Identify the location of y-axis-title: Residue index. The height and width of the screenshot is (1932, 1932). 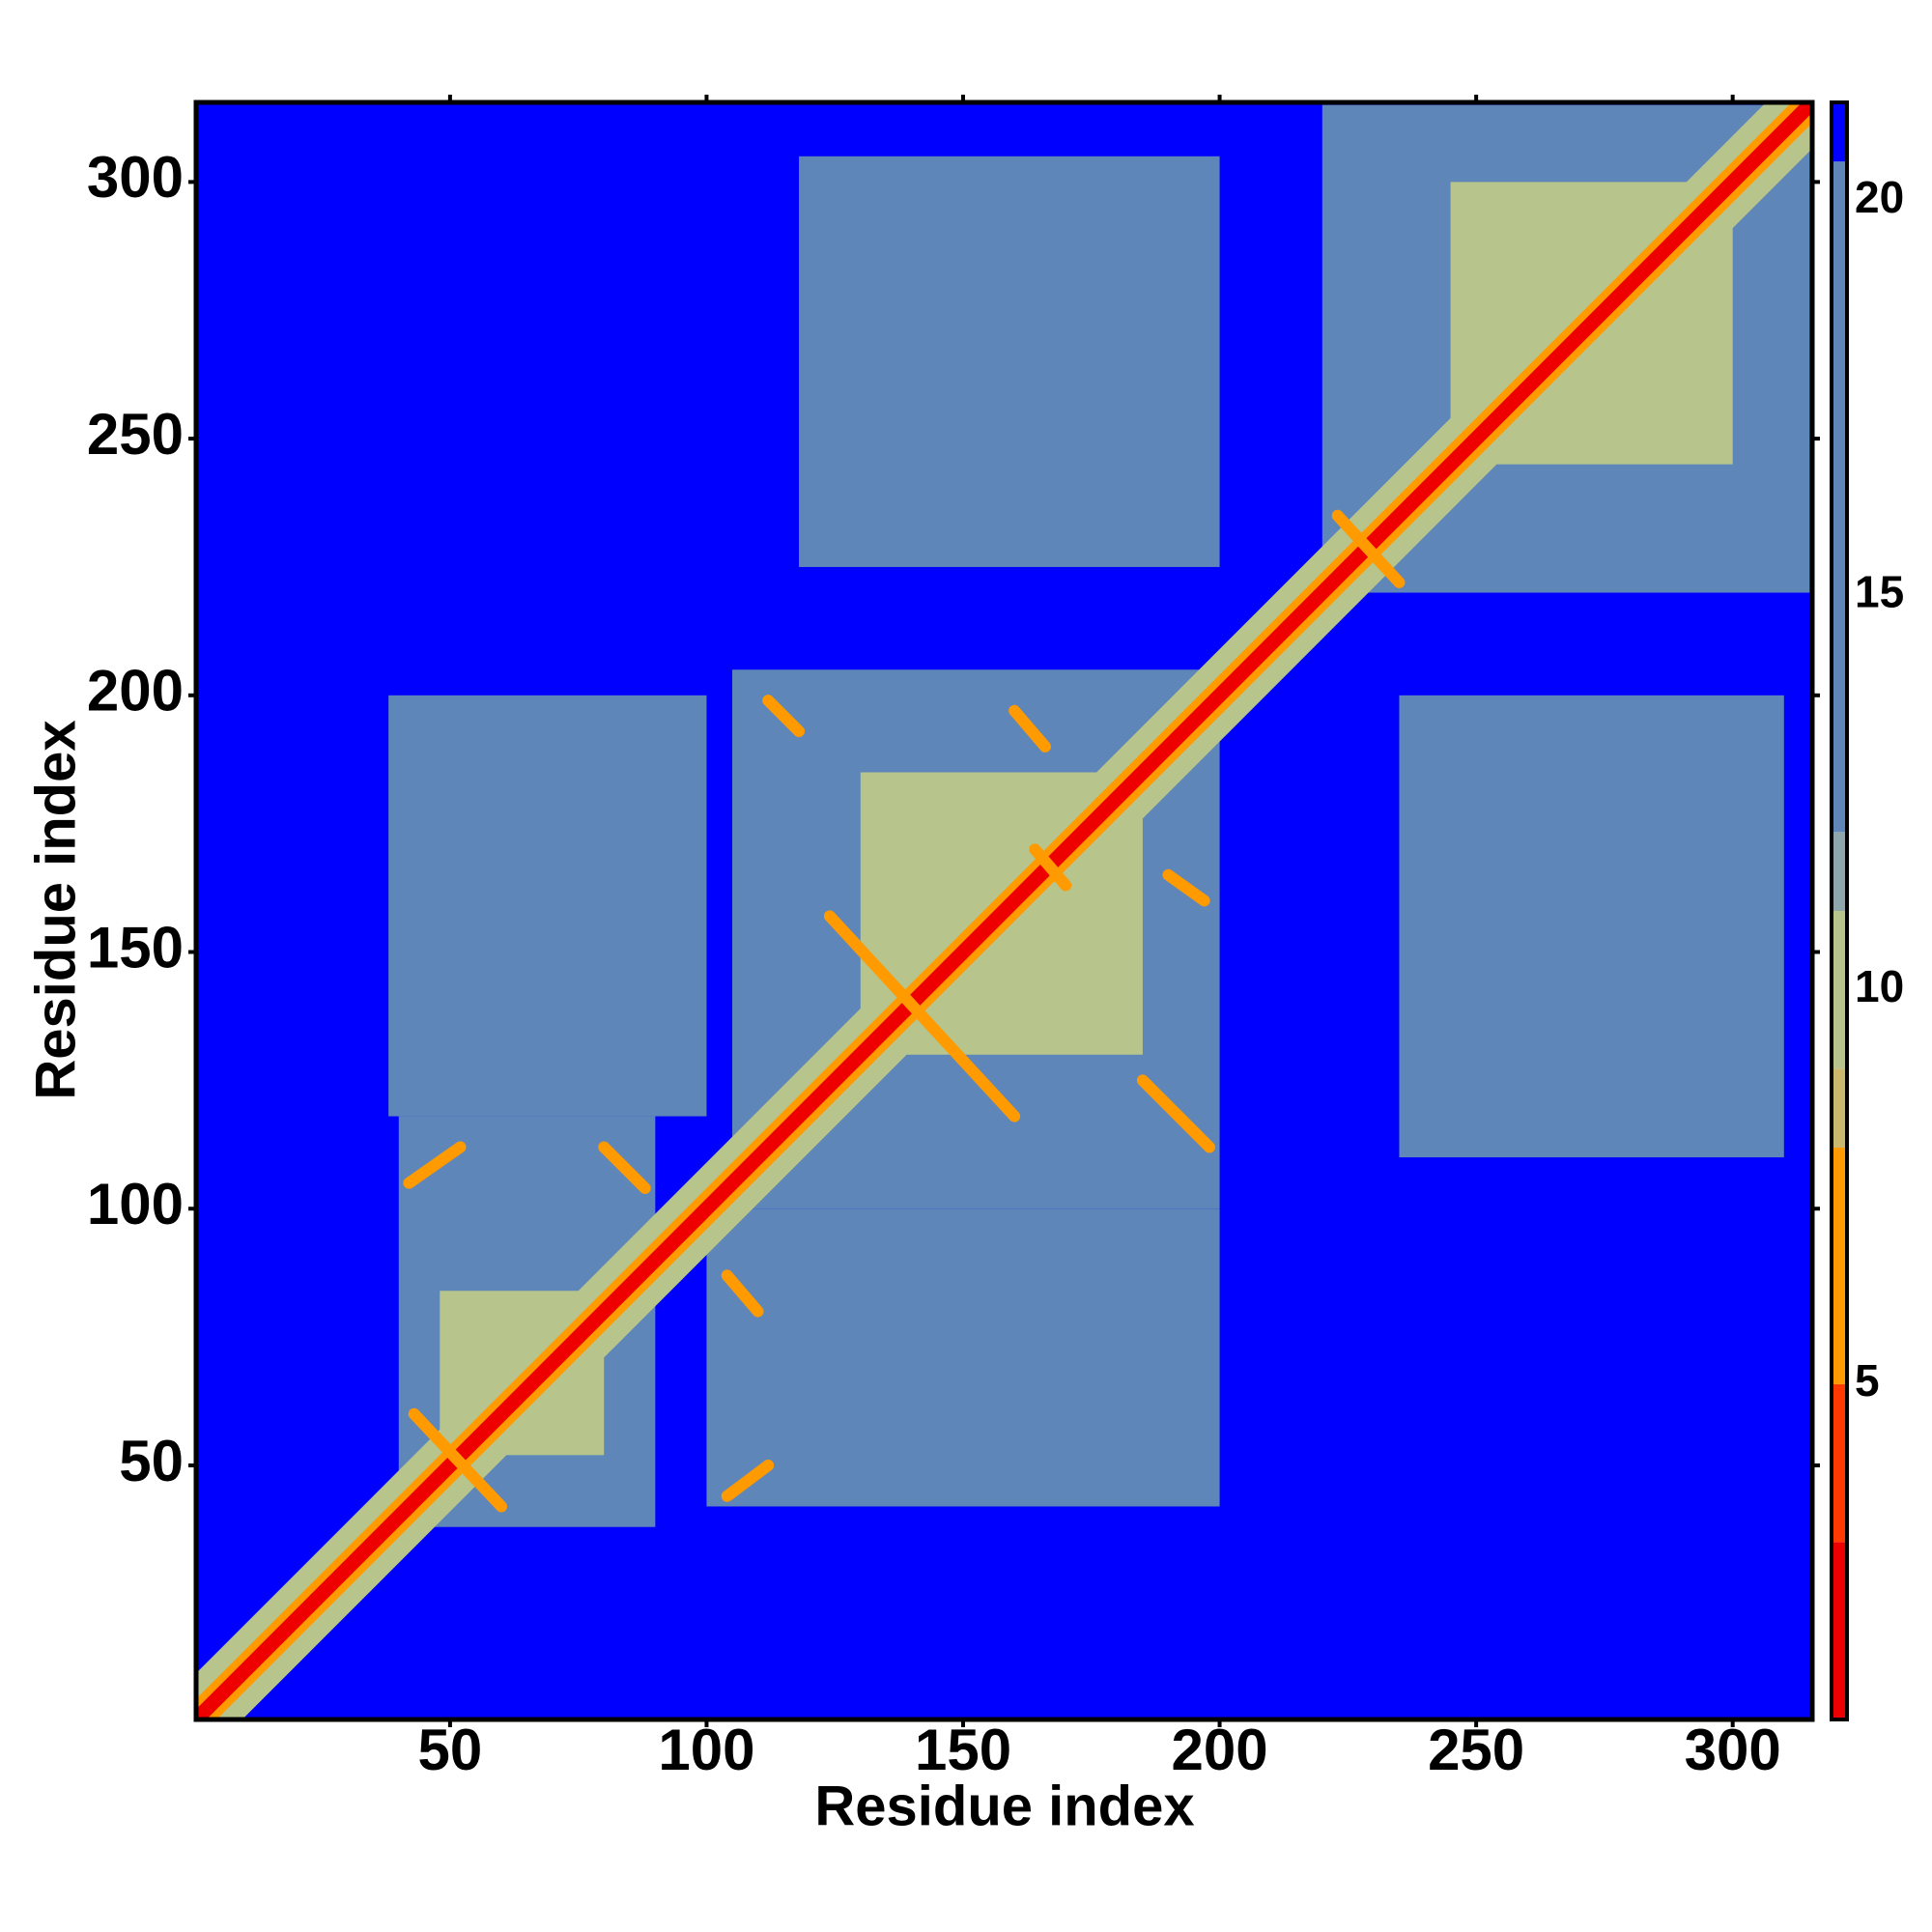
(55, 909).